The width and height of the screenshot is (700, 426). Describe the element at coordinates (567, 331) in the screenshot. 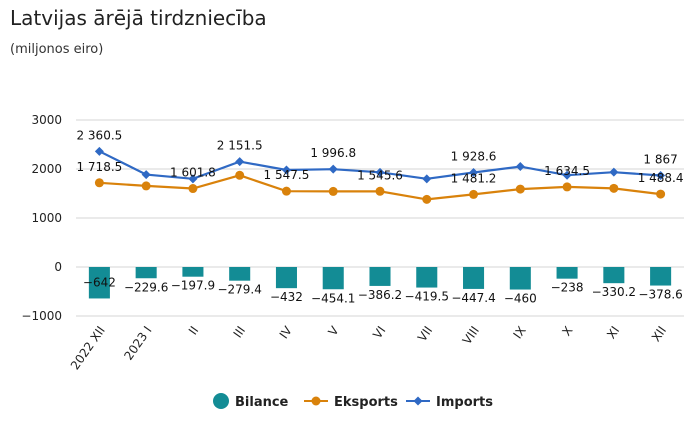

I see `x-tick-label: X` at that location.